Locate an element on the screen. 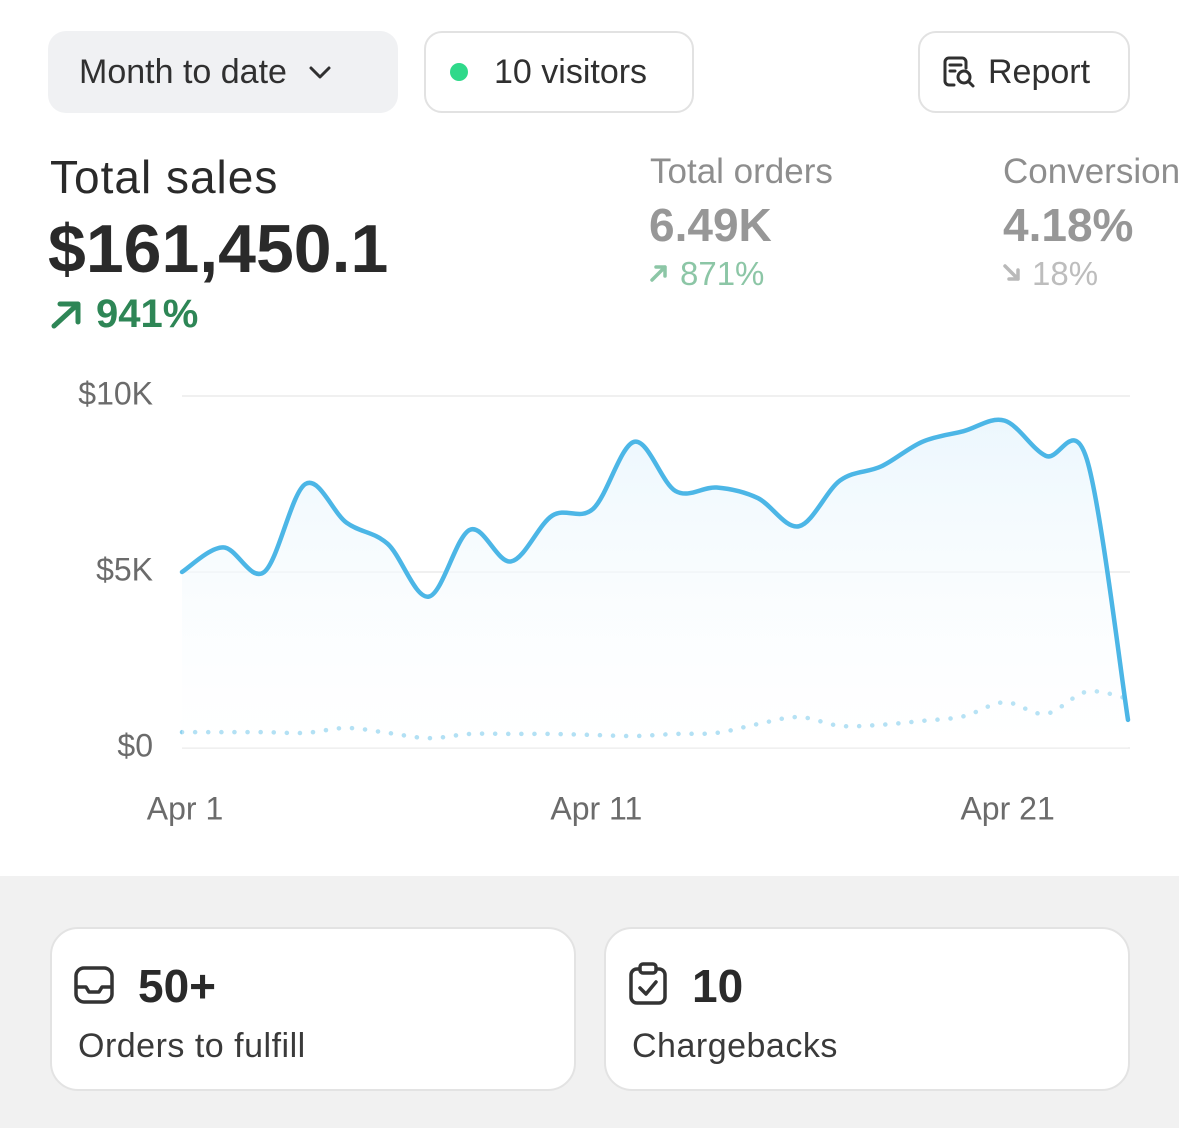 The height and width of the screenshot is (1128, 1179). x-tick-label: Apr 1 is located at coordinates (185, 808).